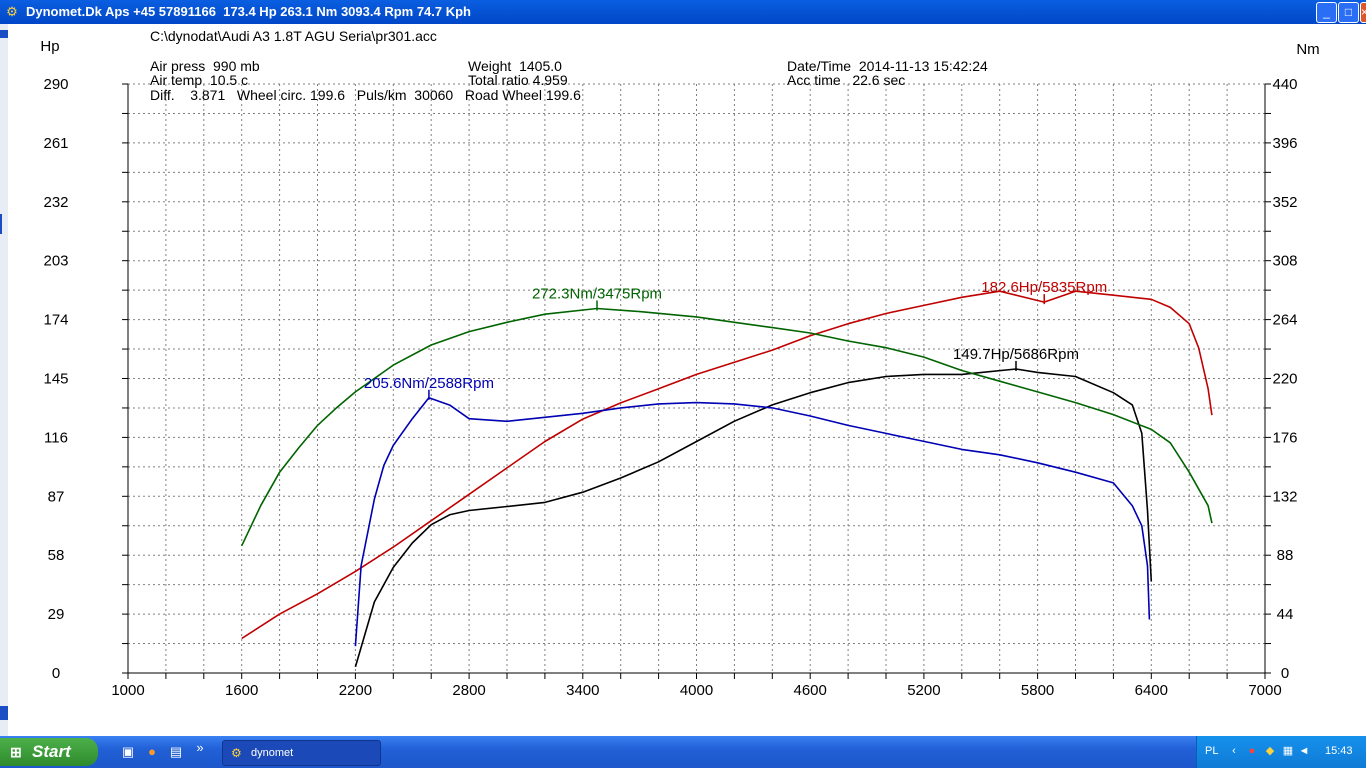 This screenshot has height=768, width=1366. What do you see at coordinates (55, 202) in the screenshot?
I see `y-left-tick-label: 232` at bounding box center [55, 202].